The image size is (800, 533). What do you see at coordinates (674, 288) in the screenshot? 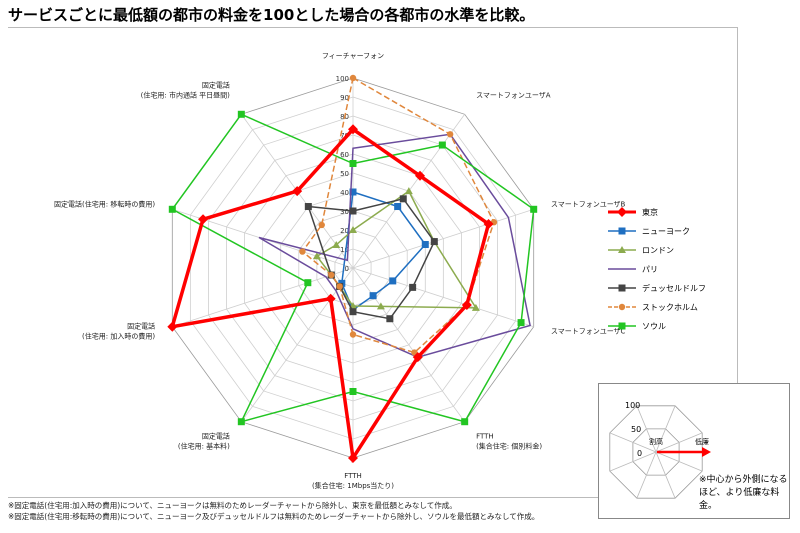
I see `legend-label-4: デュッセルドルフ` at bounding box center [674, 288].